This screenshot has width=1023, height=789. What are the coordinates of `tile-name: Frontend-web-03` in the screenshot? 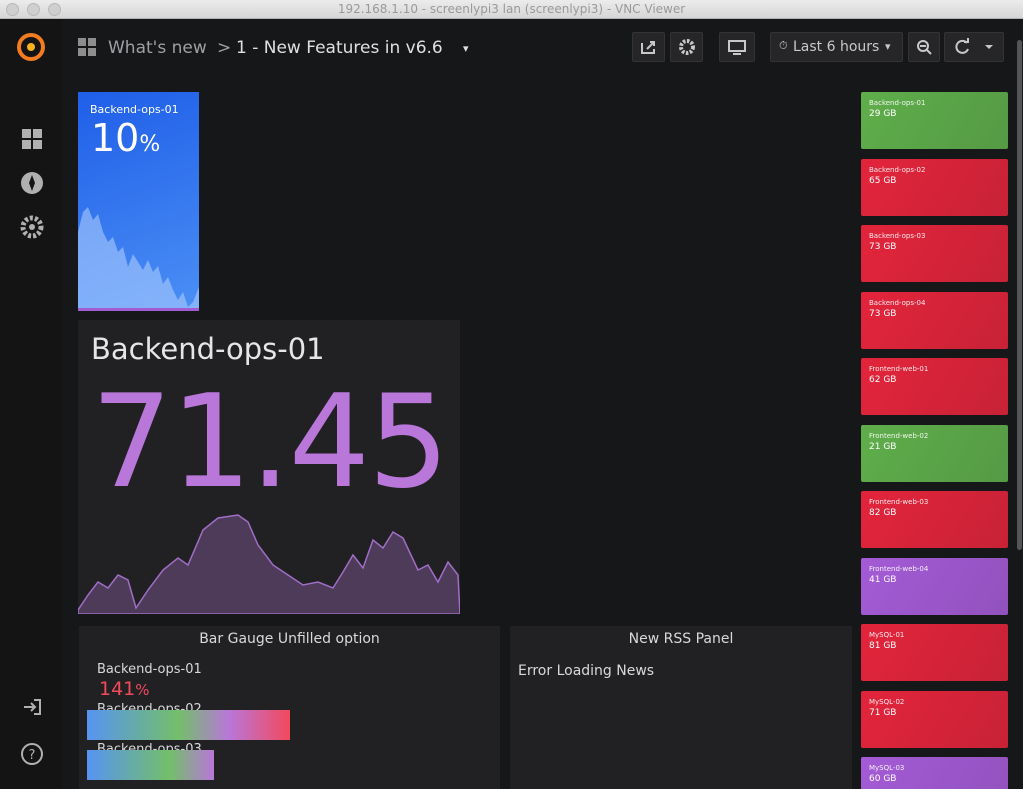 It's located at (899, 502).